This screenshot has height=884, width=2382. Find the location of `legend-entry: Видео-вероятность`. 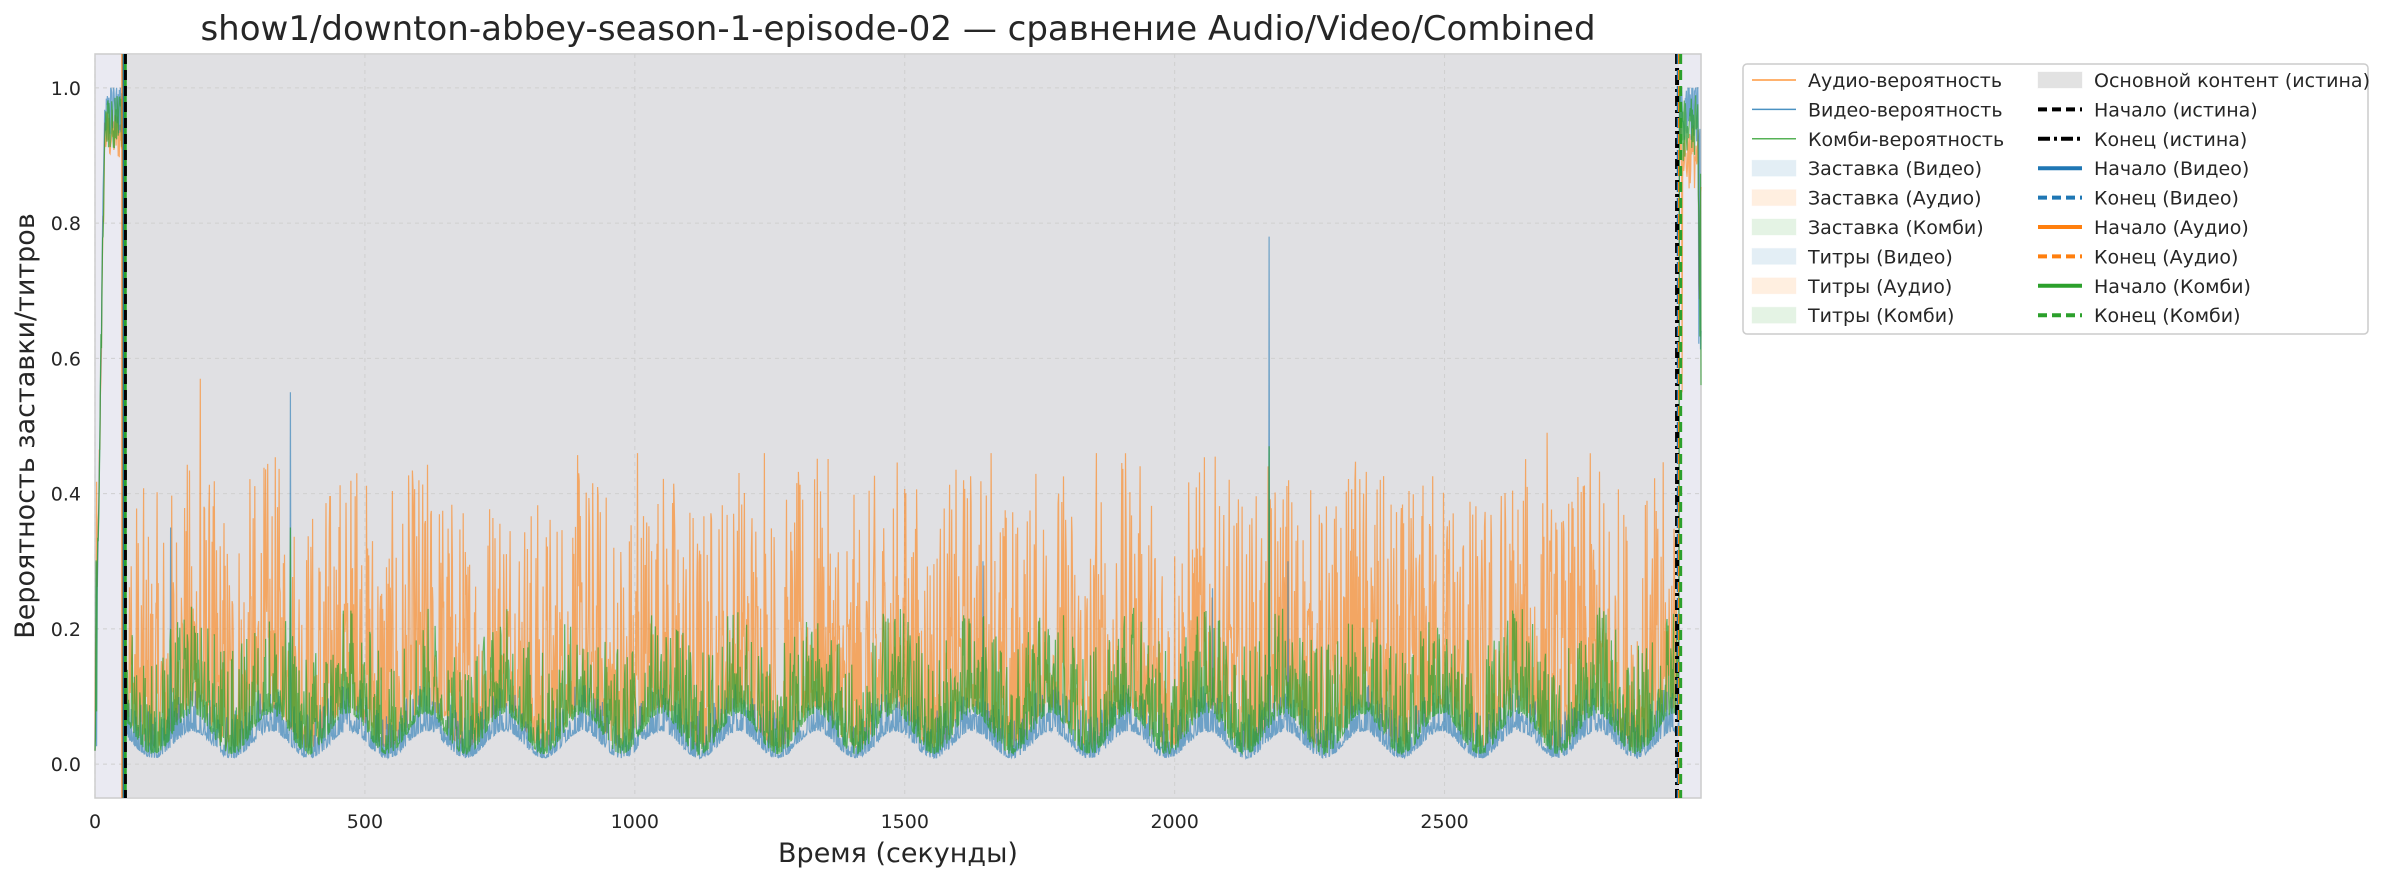

legend-entry: Видео-вероятность is located at coordinates (1905, 110).